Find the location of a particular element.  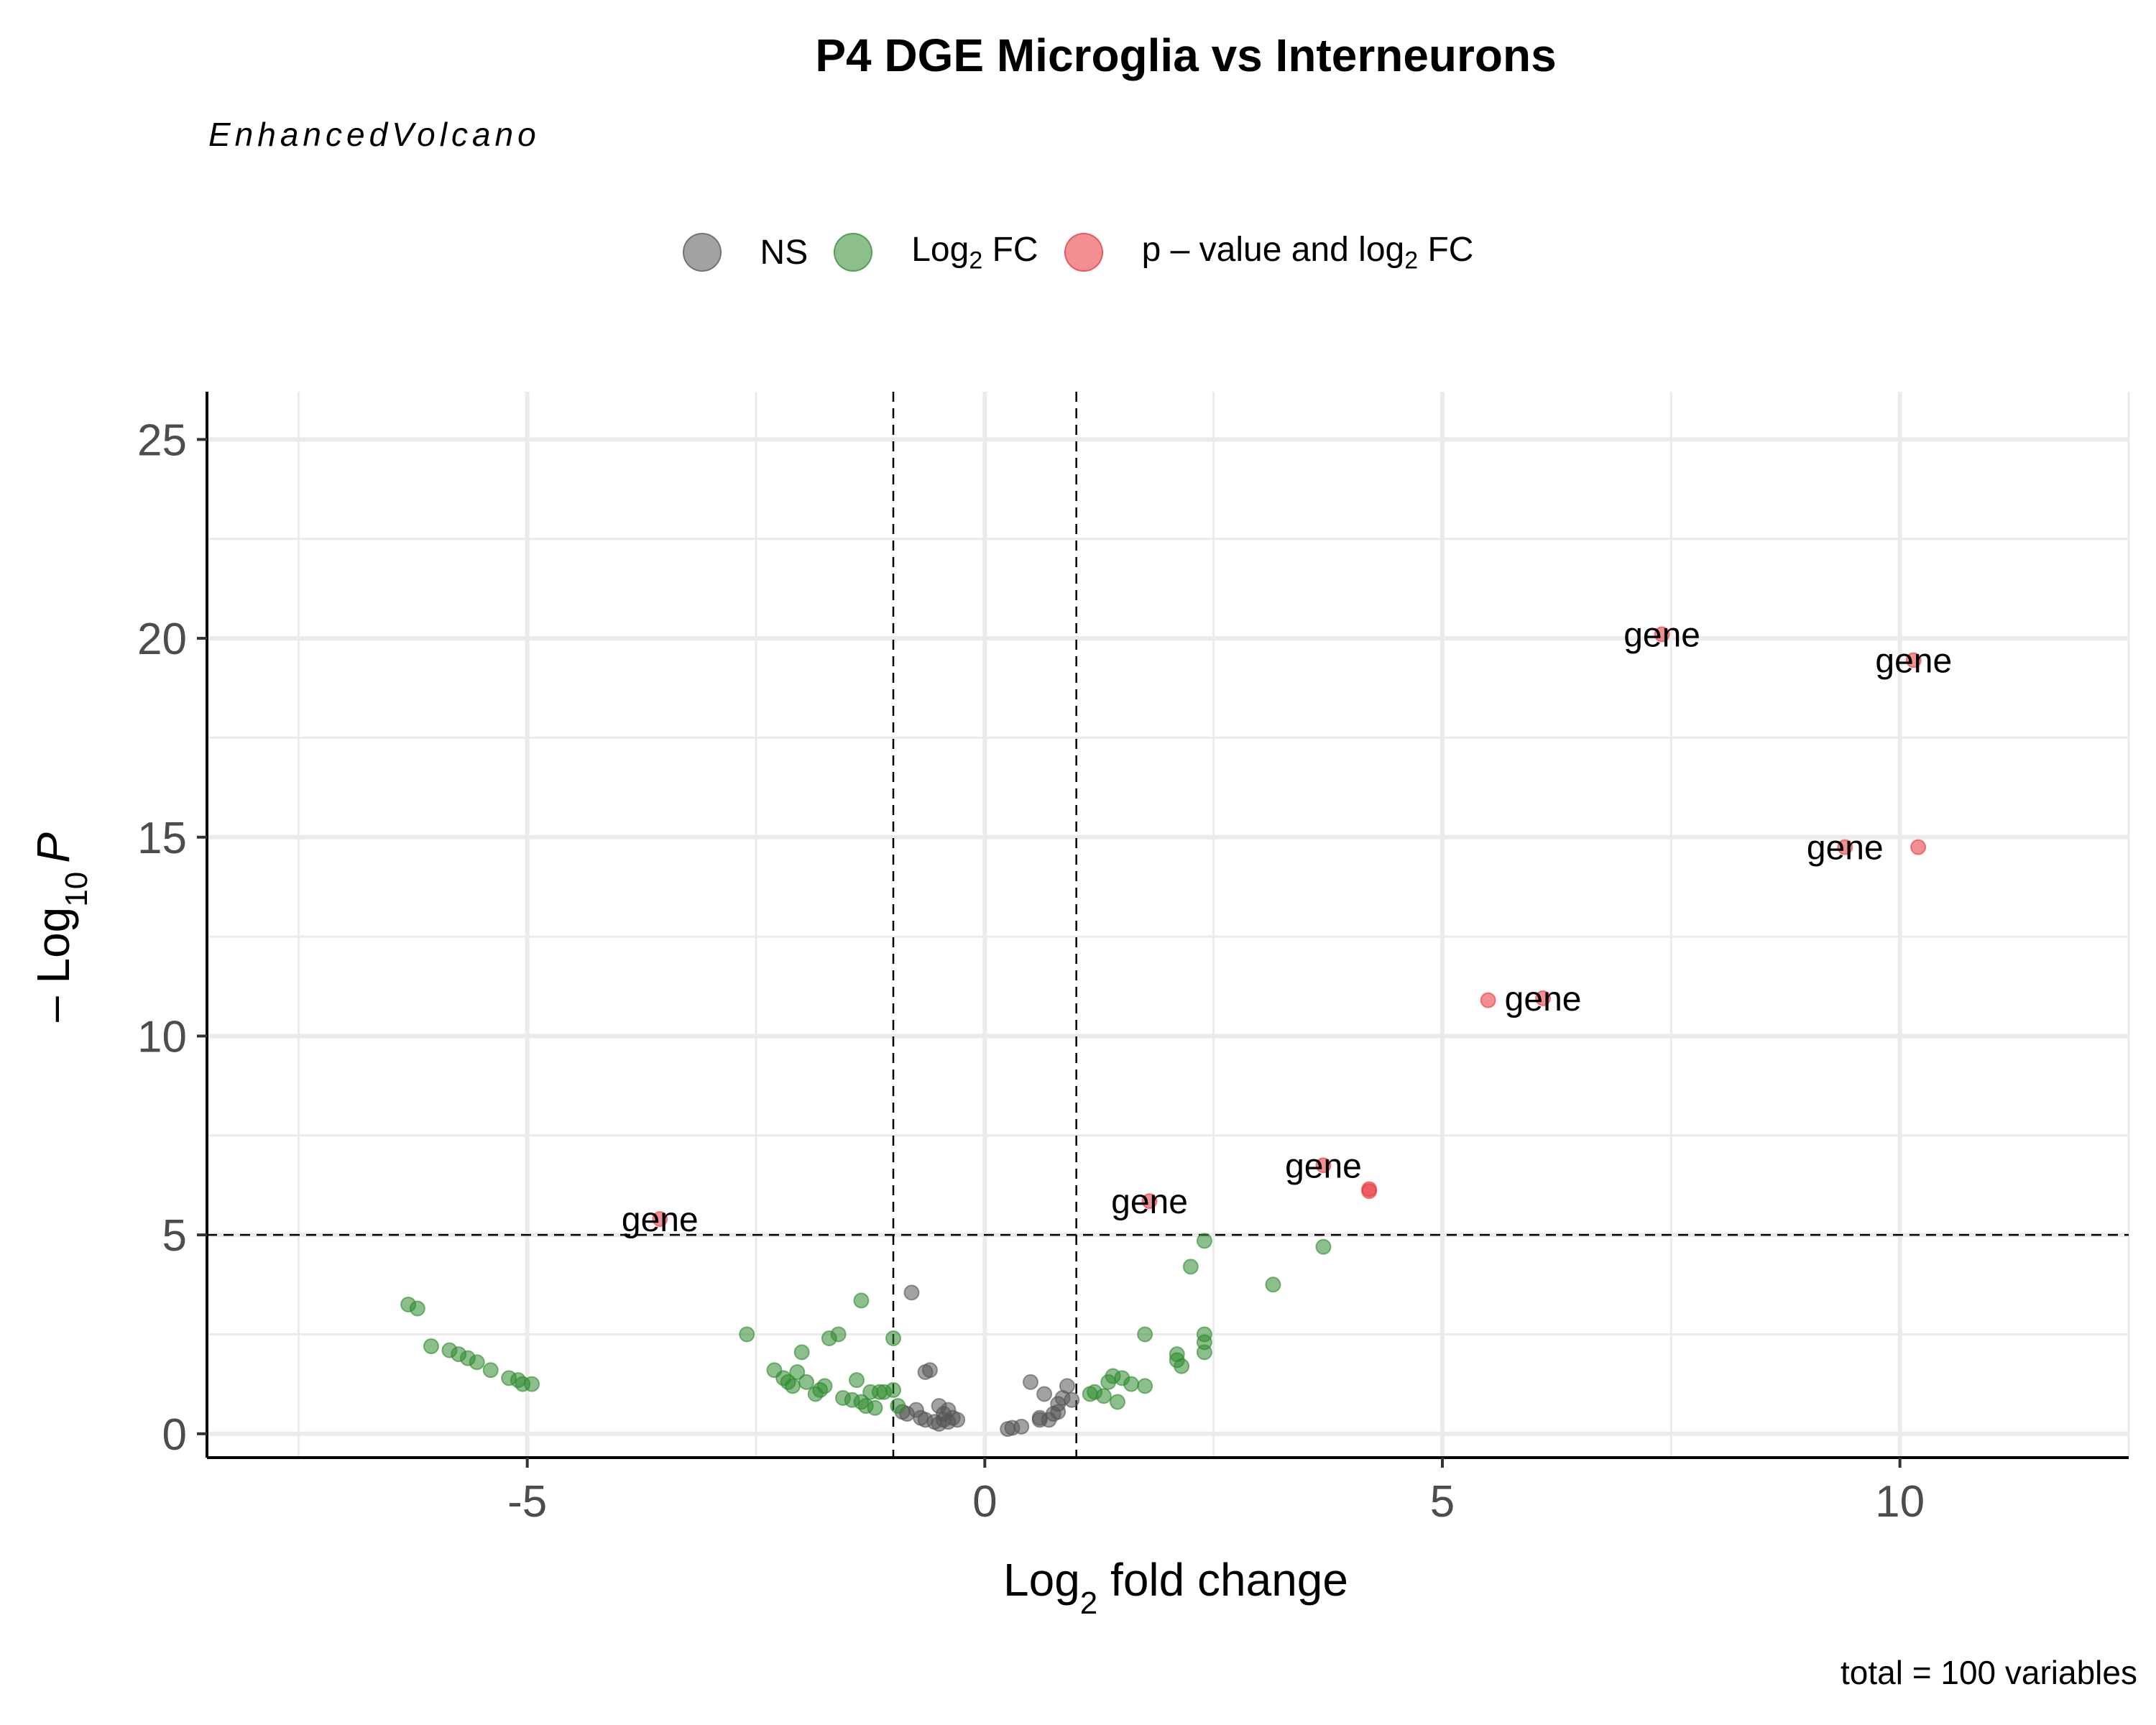

x-tick-label: 10 is located at coordinates (1900, 1502).